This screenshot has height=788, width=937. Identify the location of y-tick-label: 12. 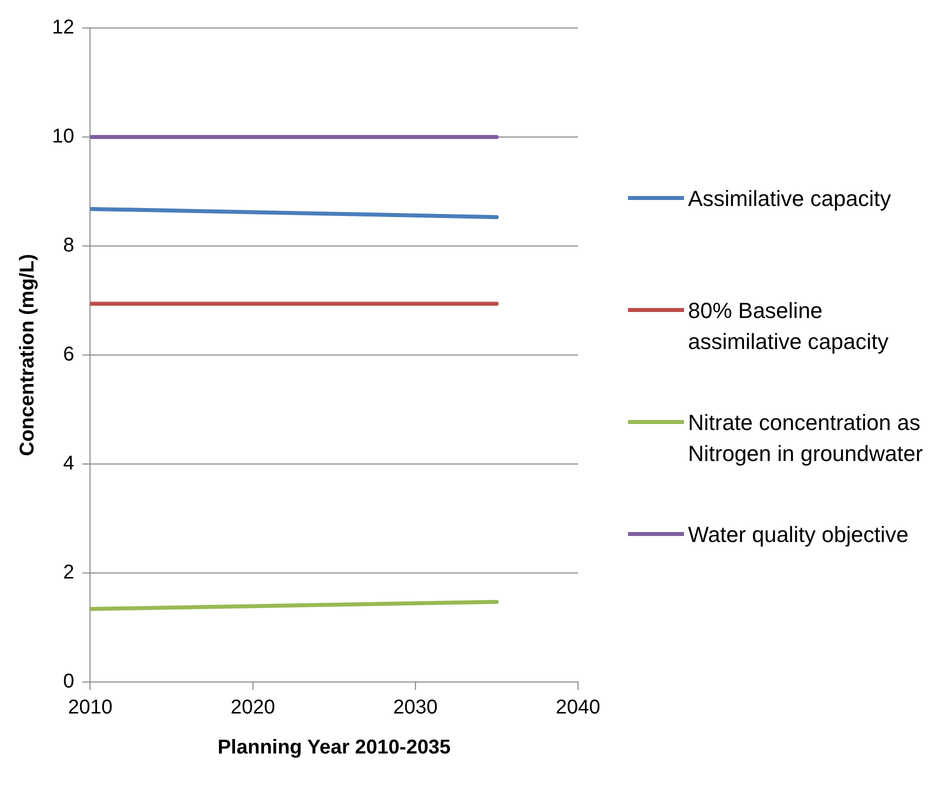
(63, 27).